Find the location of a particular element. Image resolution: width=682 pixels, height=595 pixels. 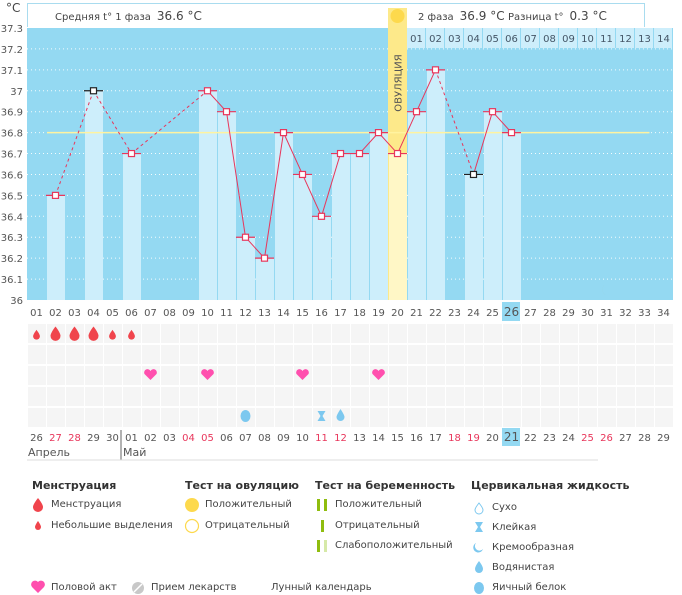

legend-menstruation: Менструация is located at coordinates (74, 485).